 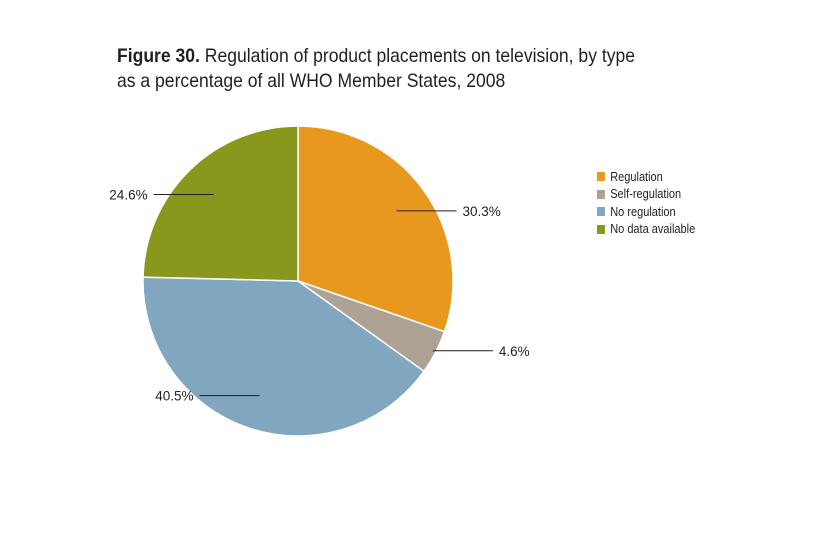 I want to click on legend-label: No regulation, so click(x=643, y=211).